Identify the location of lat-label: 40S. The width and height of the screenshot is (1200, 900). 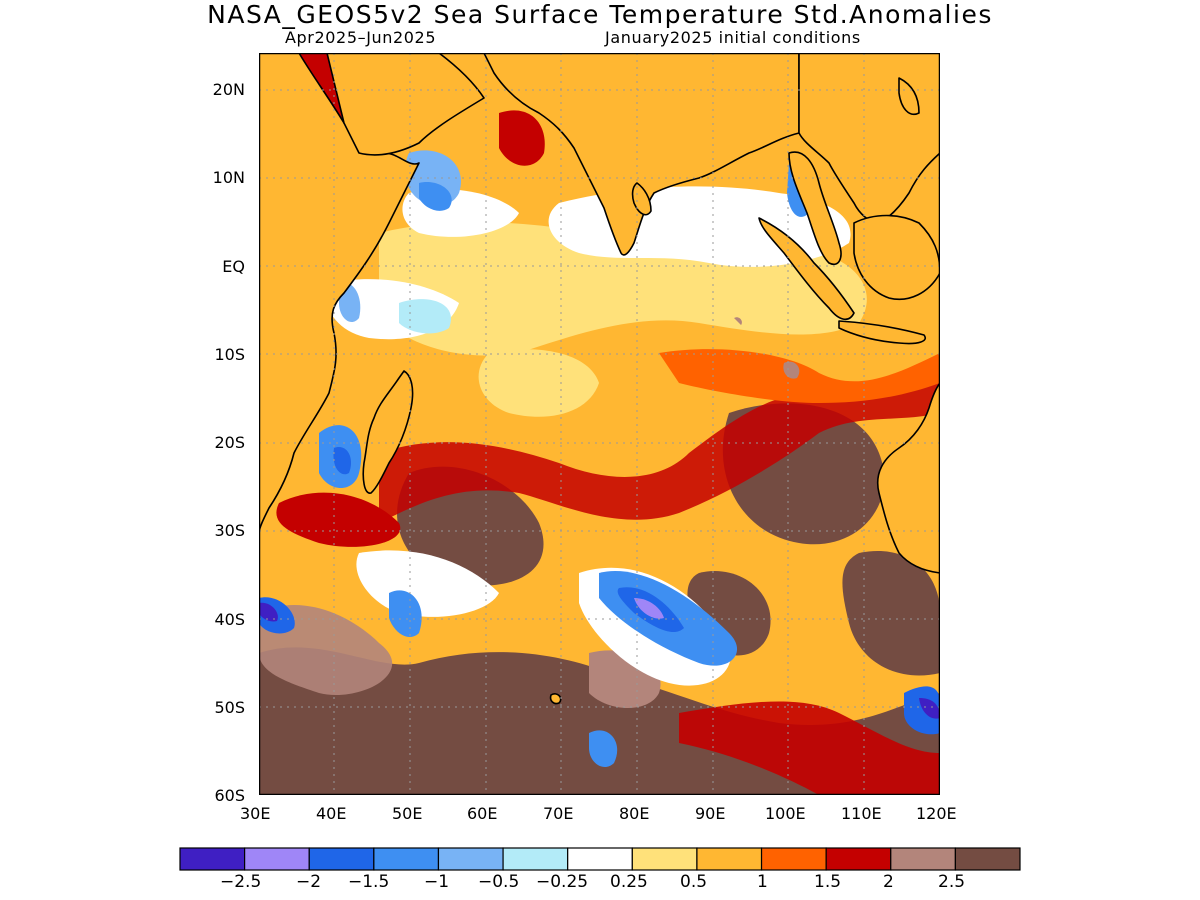
(229, 619).